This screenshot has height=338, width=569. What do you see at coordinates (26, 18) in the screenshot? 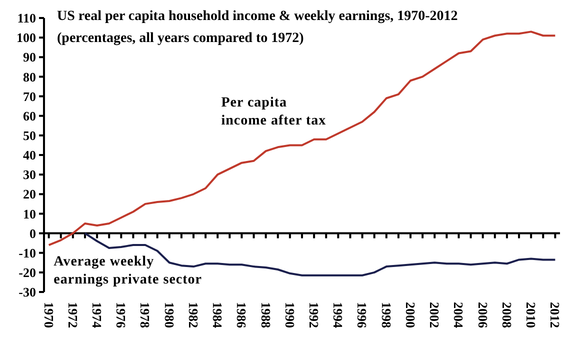
I see `y-tick-label: 110` at bounding box center [26, 18].